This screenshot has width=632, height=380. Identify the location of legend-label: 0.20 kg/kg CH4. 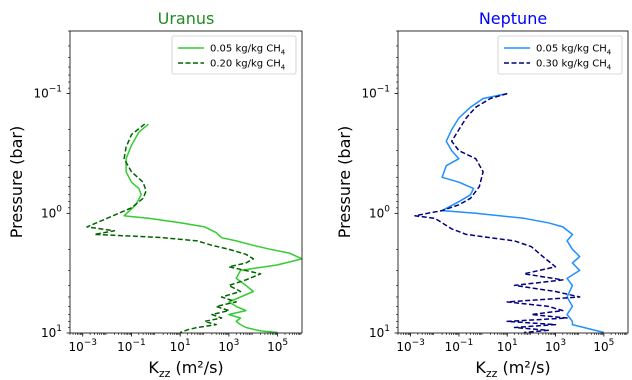
(248, 65).